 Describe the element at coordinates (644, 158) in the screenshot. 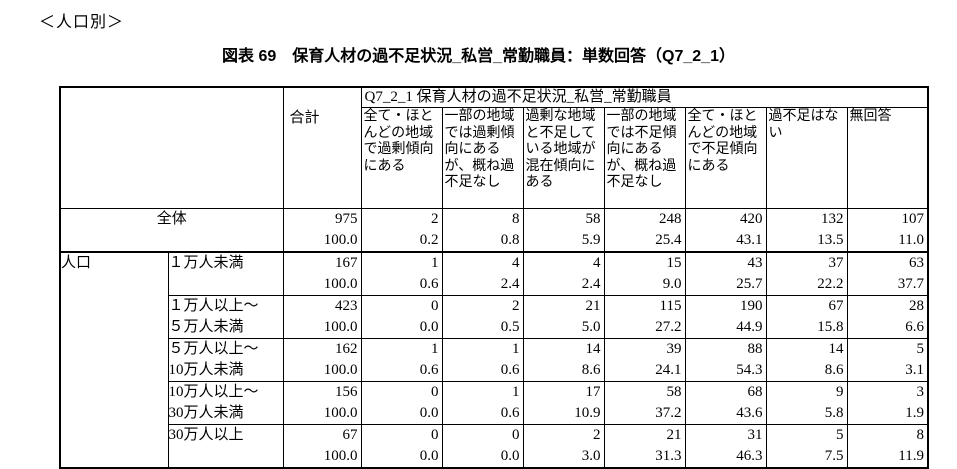

I see `answer-header-shortage-partial: 一部の地域では不足傾向にあるが、概ね過不足なし` at that location.